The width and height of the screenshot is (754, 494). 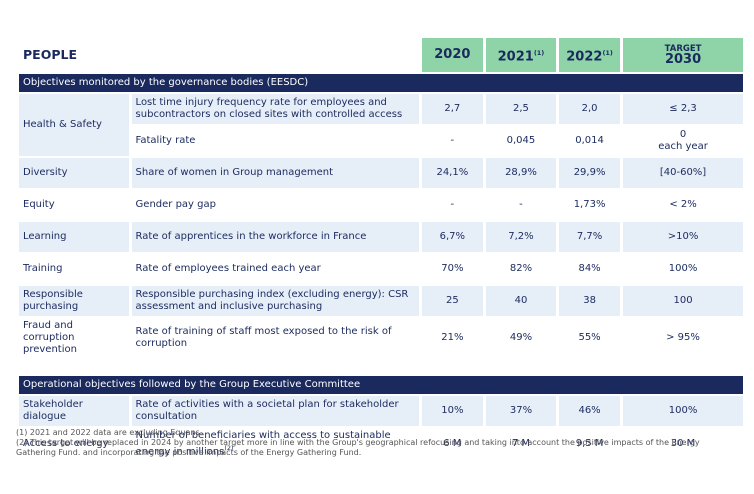 I want to click on description-text: Share of women in Group management, so click(x=234, y=172).